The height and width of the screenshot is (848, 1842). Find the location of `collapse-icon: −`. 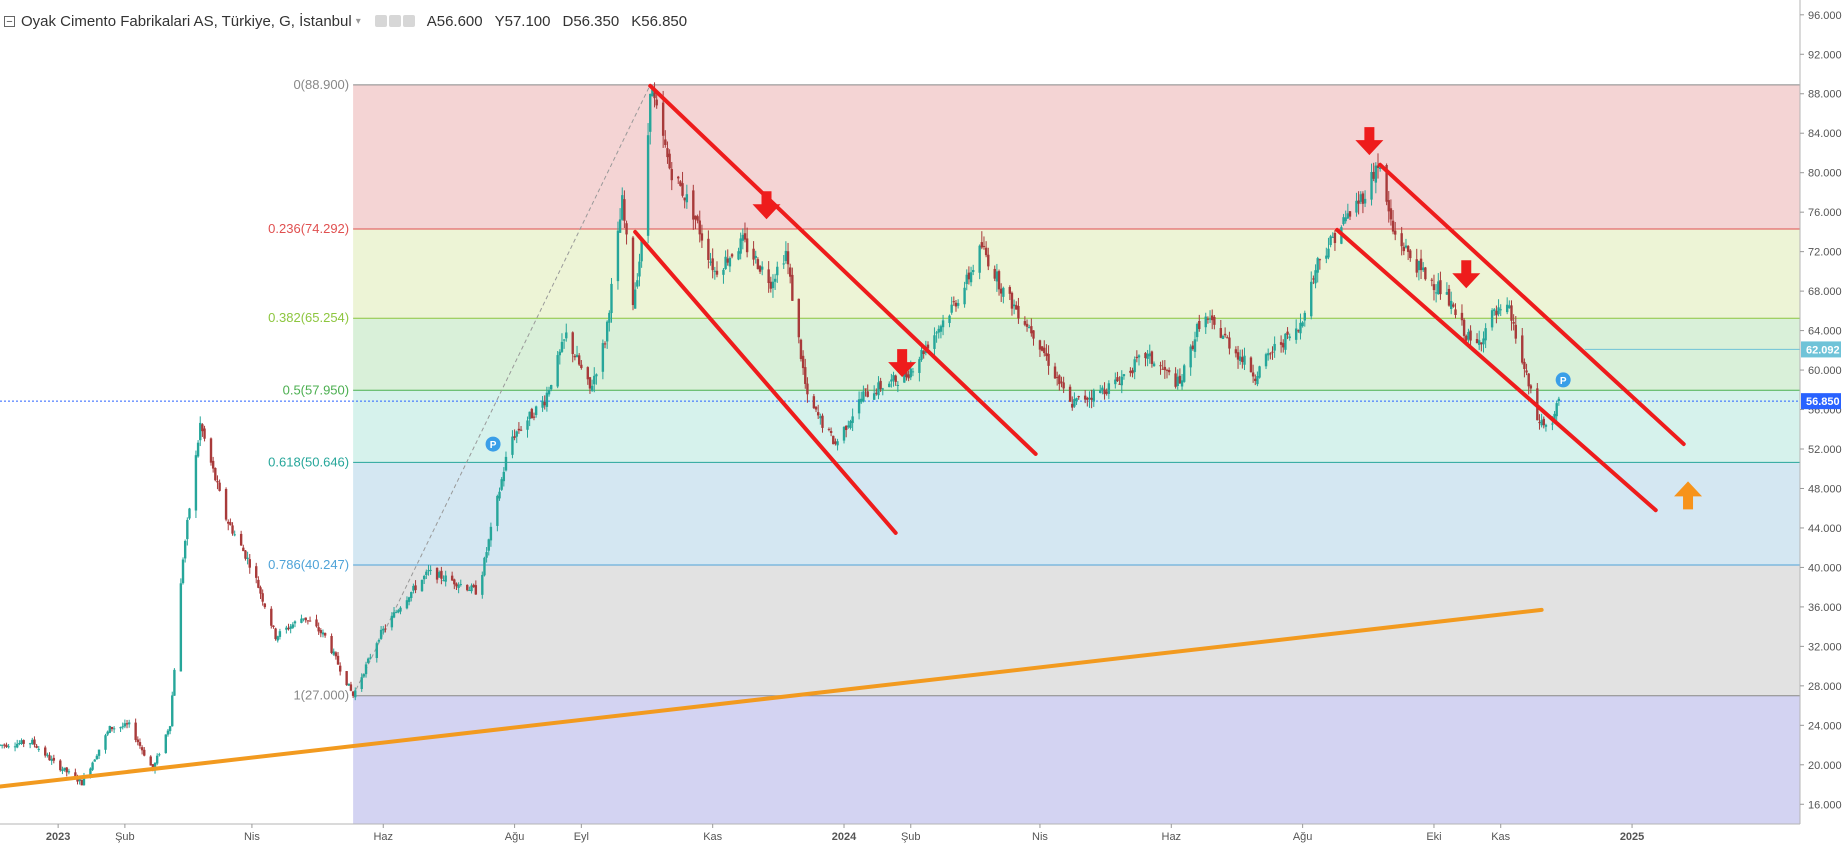

collapse-icon: − is located at coordinates (9, 21).